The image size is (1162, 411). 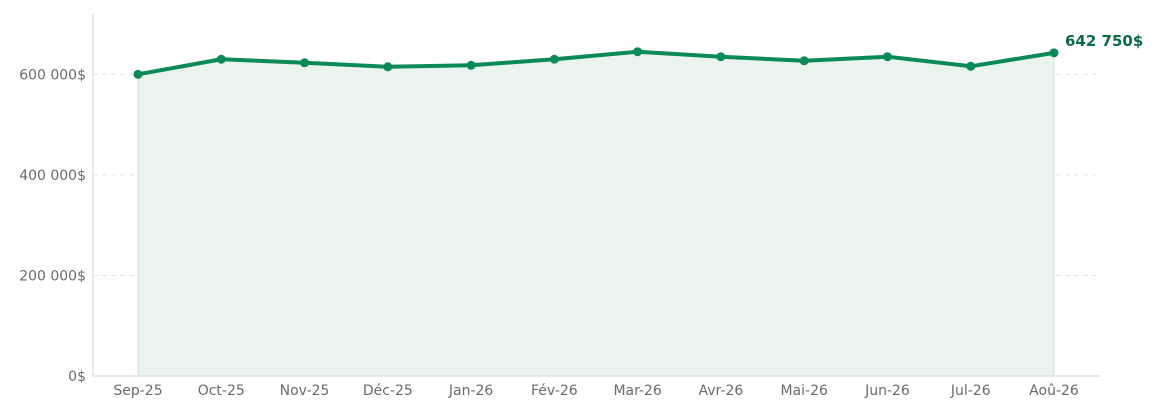 I want to click on y-tick-label: 400 000$, so click(x=52, y=176).